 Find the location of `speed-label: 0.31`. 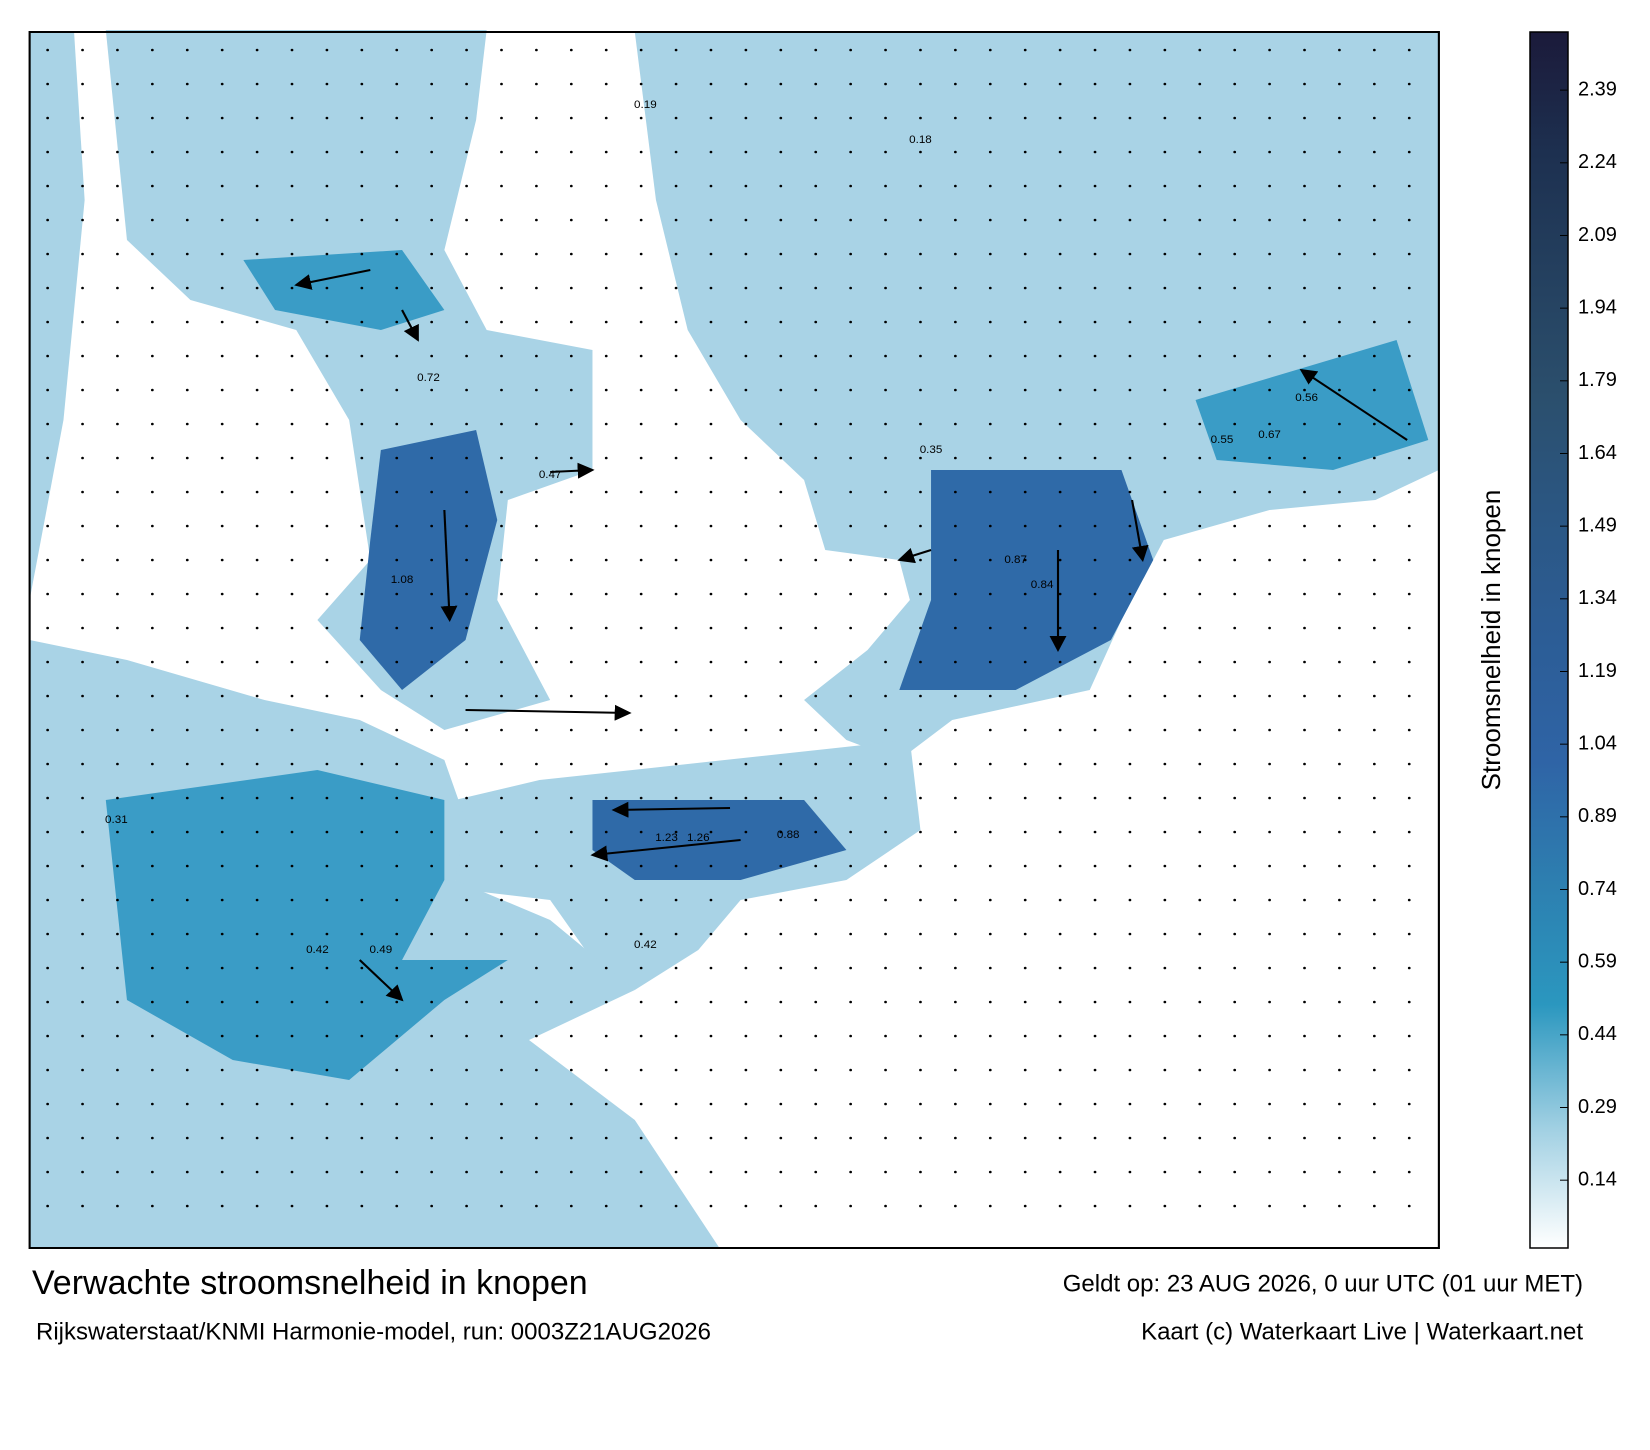

speed-label: 0.31 is located at coordinates (116, 820).